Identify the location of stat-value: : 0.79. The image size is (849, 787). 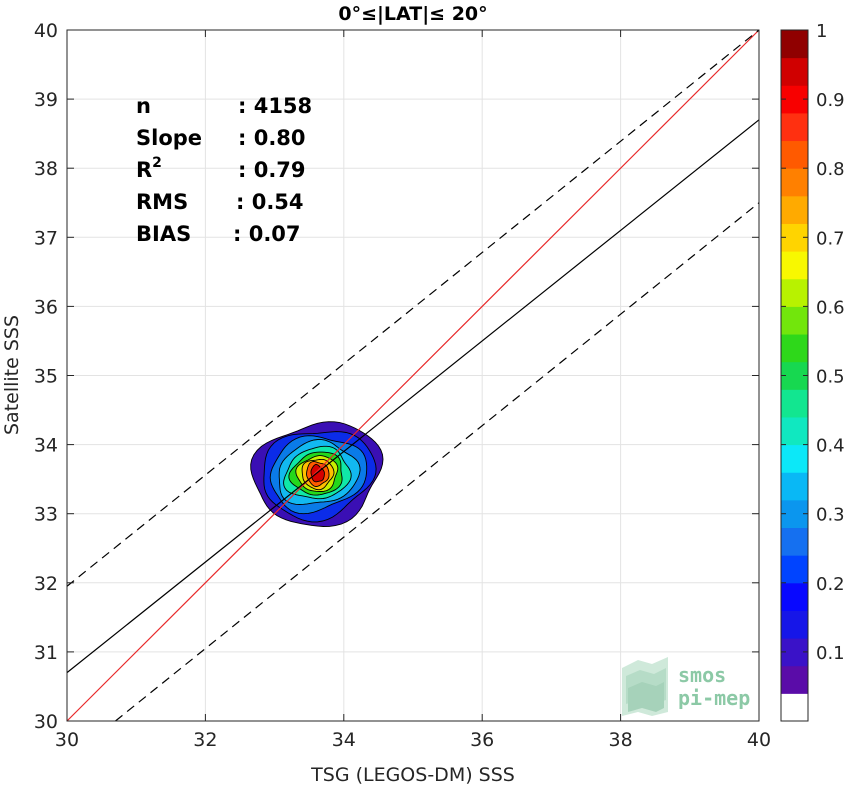
(272, 170).